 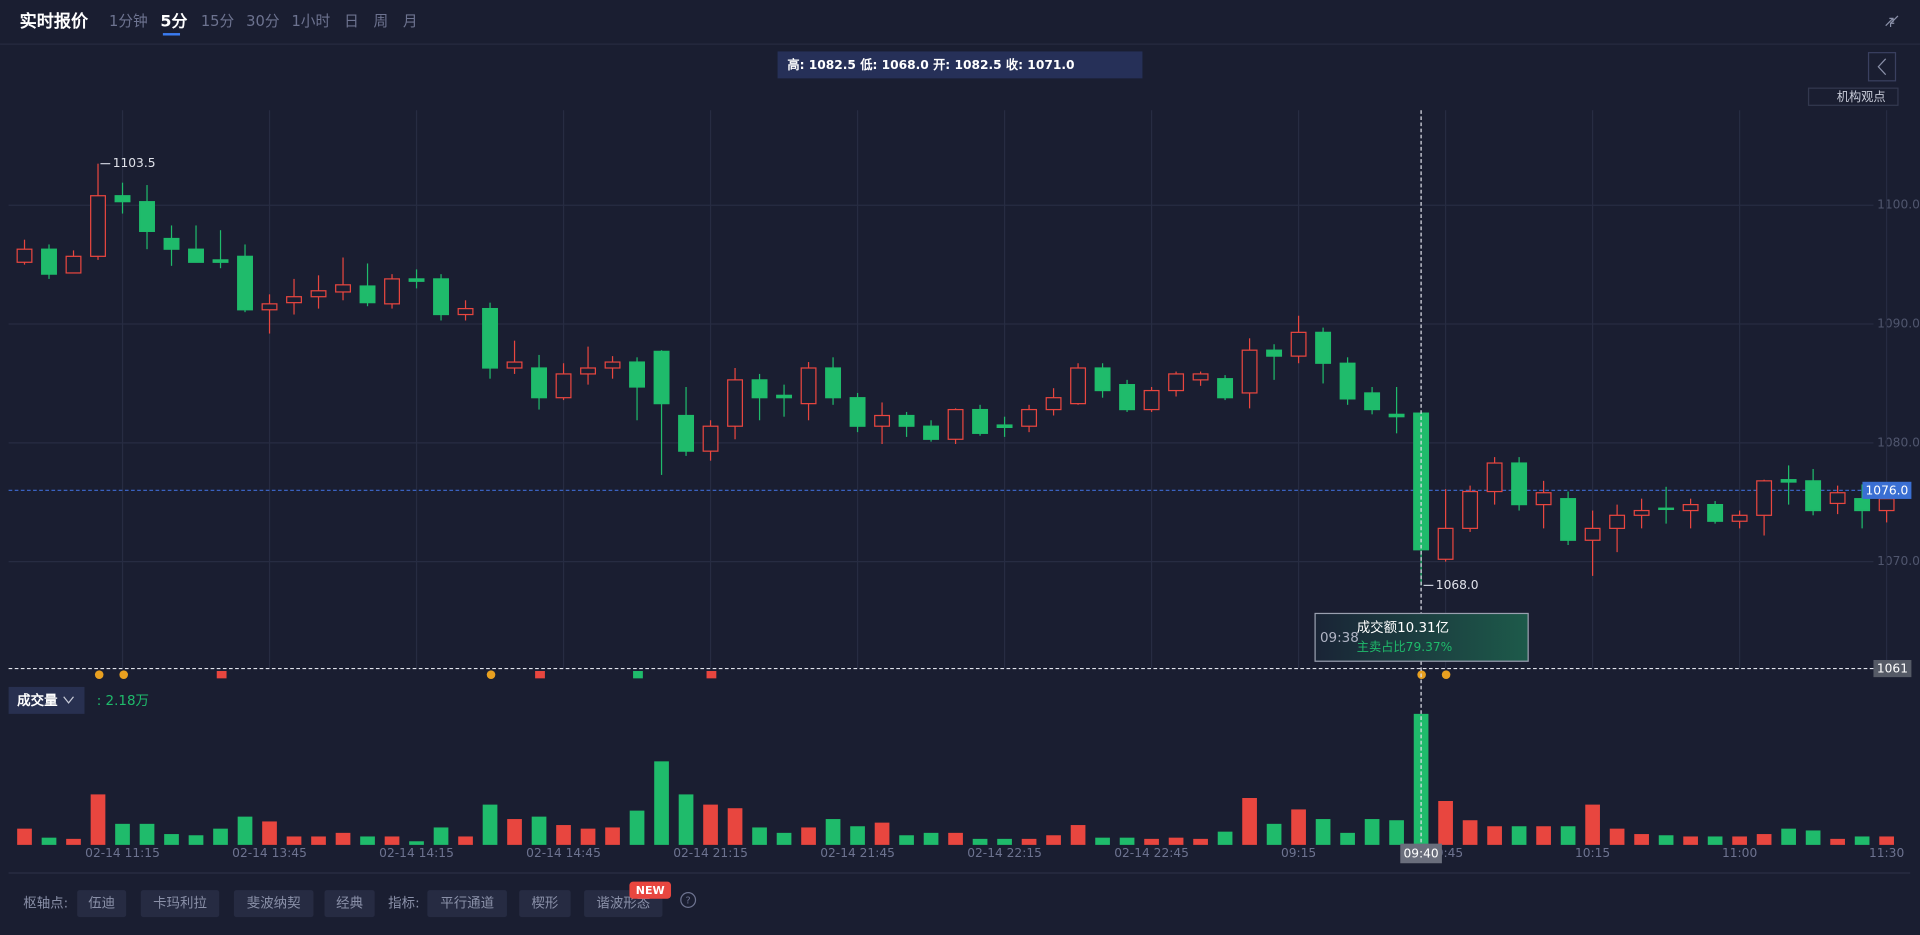 What do you see at coordinates (380, 21) in the screenshot?
I see `interval-tab: 周` at bounding box center [380, 21].